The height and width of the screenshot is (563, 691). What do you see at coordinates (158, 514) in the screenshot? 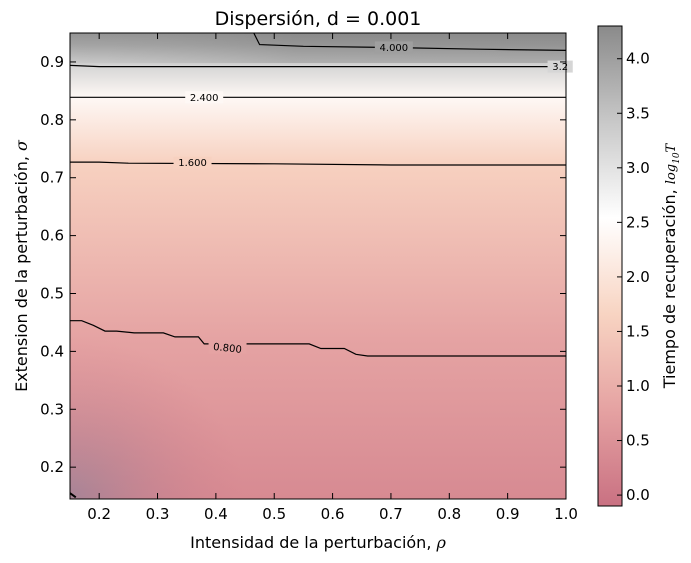
I see `x-tick-label: 0.3` at bounding box center [158, 514].